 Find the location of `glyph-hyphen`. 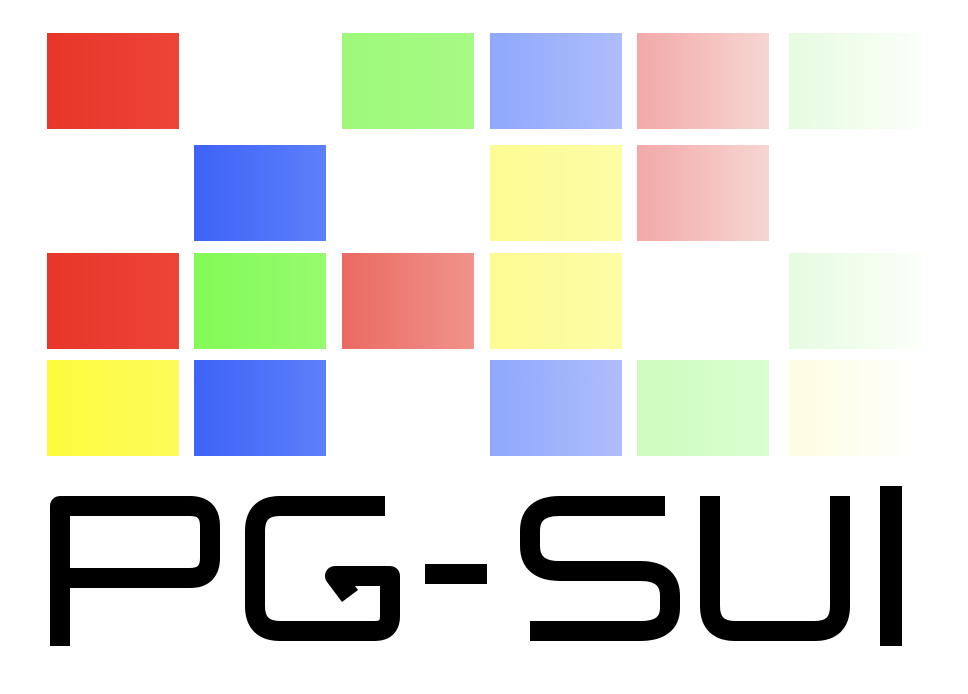

glyph-hyphen is located at coordinates (456, 574).